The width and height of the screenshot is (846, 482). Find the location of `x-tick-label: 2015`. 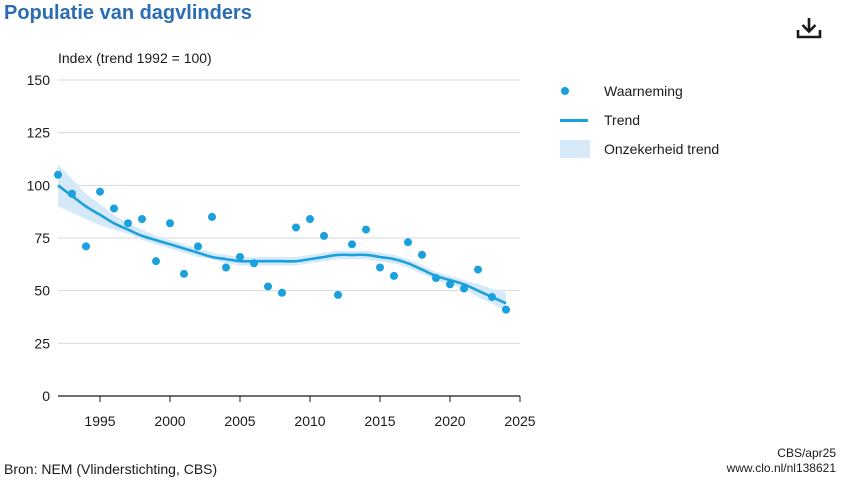

x-tick-label: 2015 is located at coordinates (379, 421).